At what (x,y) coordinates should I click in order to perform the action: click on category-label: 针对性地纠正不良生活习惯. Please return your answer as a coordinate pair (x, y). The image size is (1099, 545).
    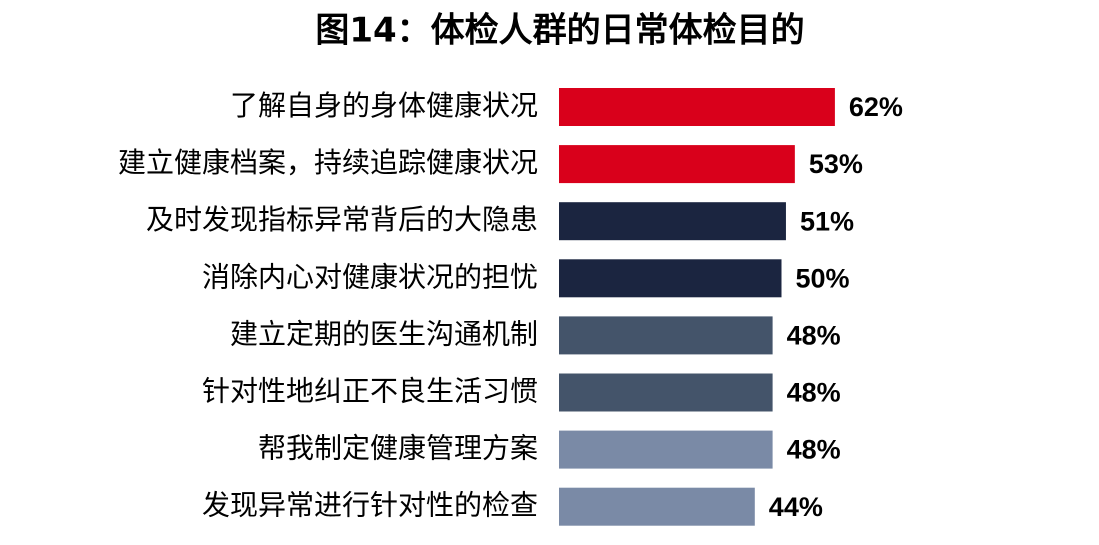
    Looking at the image, I should click on (370, 391).